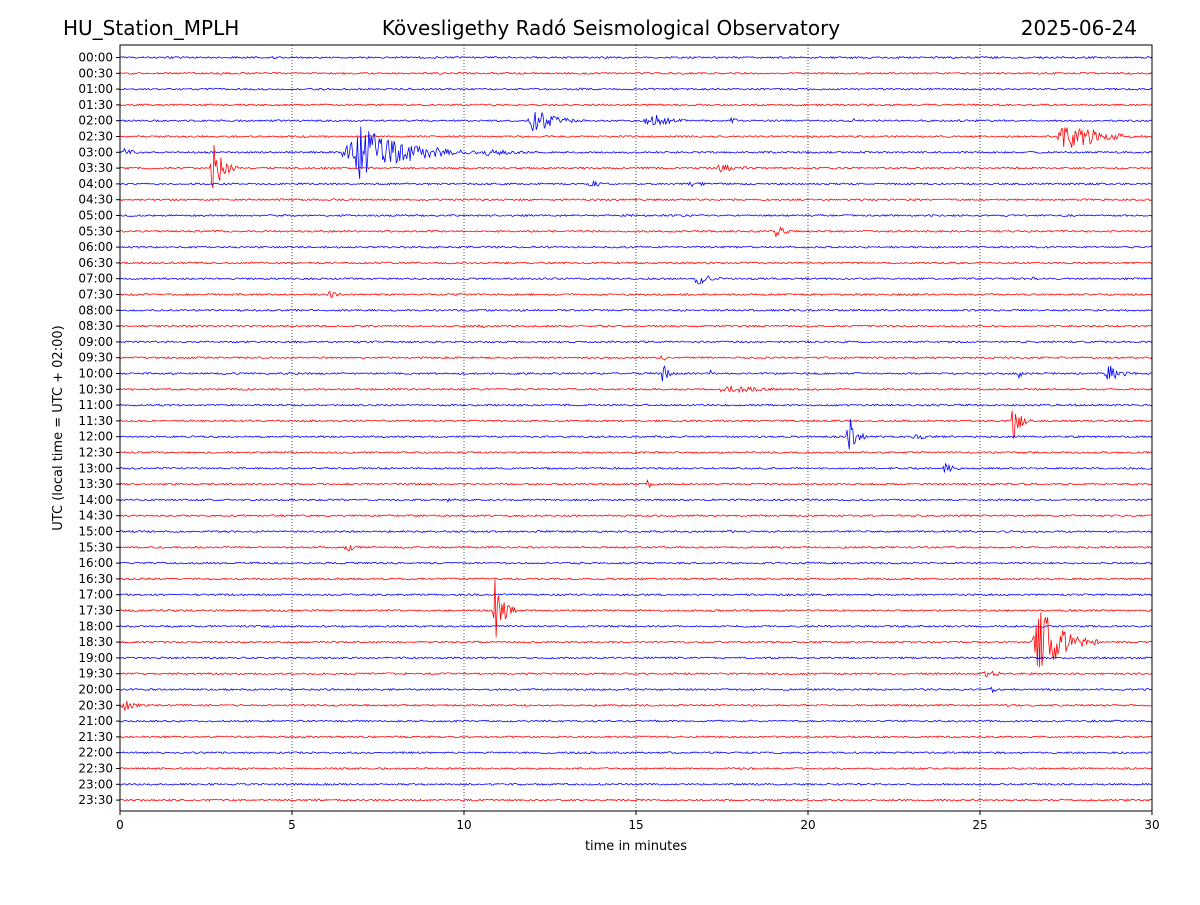  What do you see at coordinates (95, 705) in the screenshot?
I see `y-tick-label: 20:30` at bounding box center [95, 705].